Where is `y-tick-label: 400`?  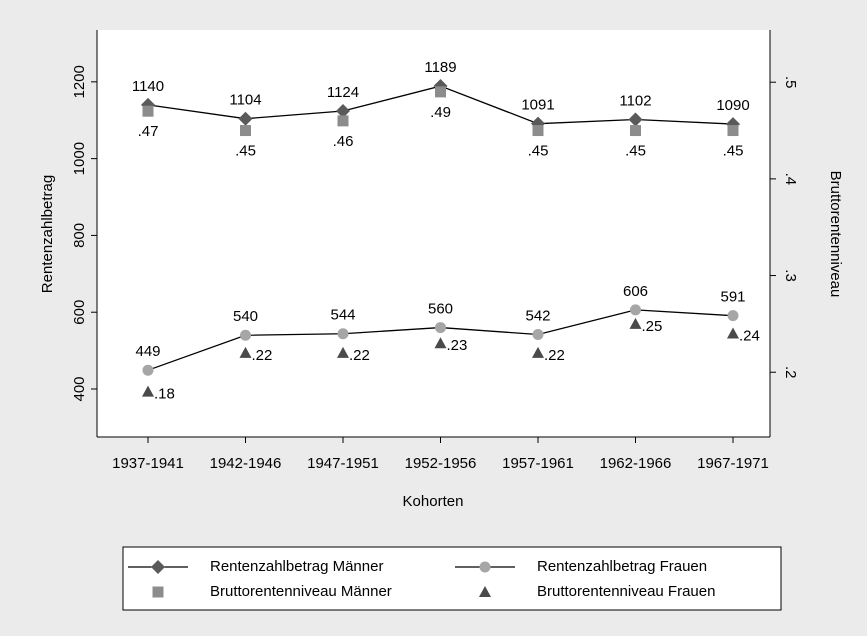 y-tick-label: 400 is located at coordinates (79, 388).